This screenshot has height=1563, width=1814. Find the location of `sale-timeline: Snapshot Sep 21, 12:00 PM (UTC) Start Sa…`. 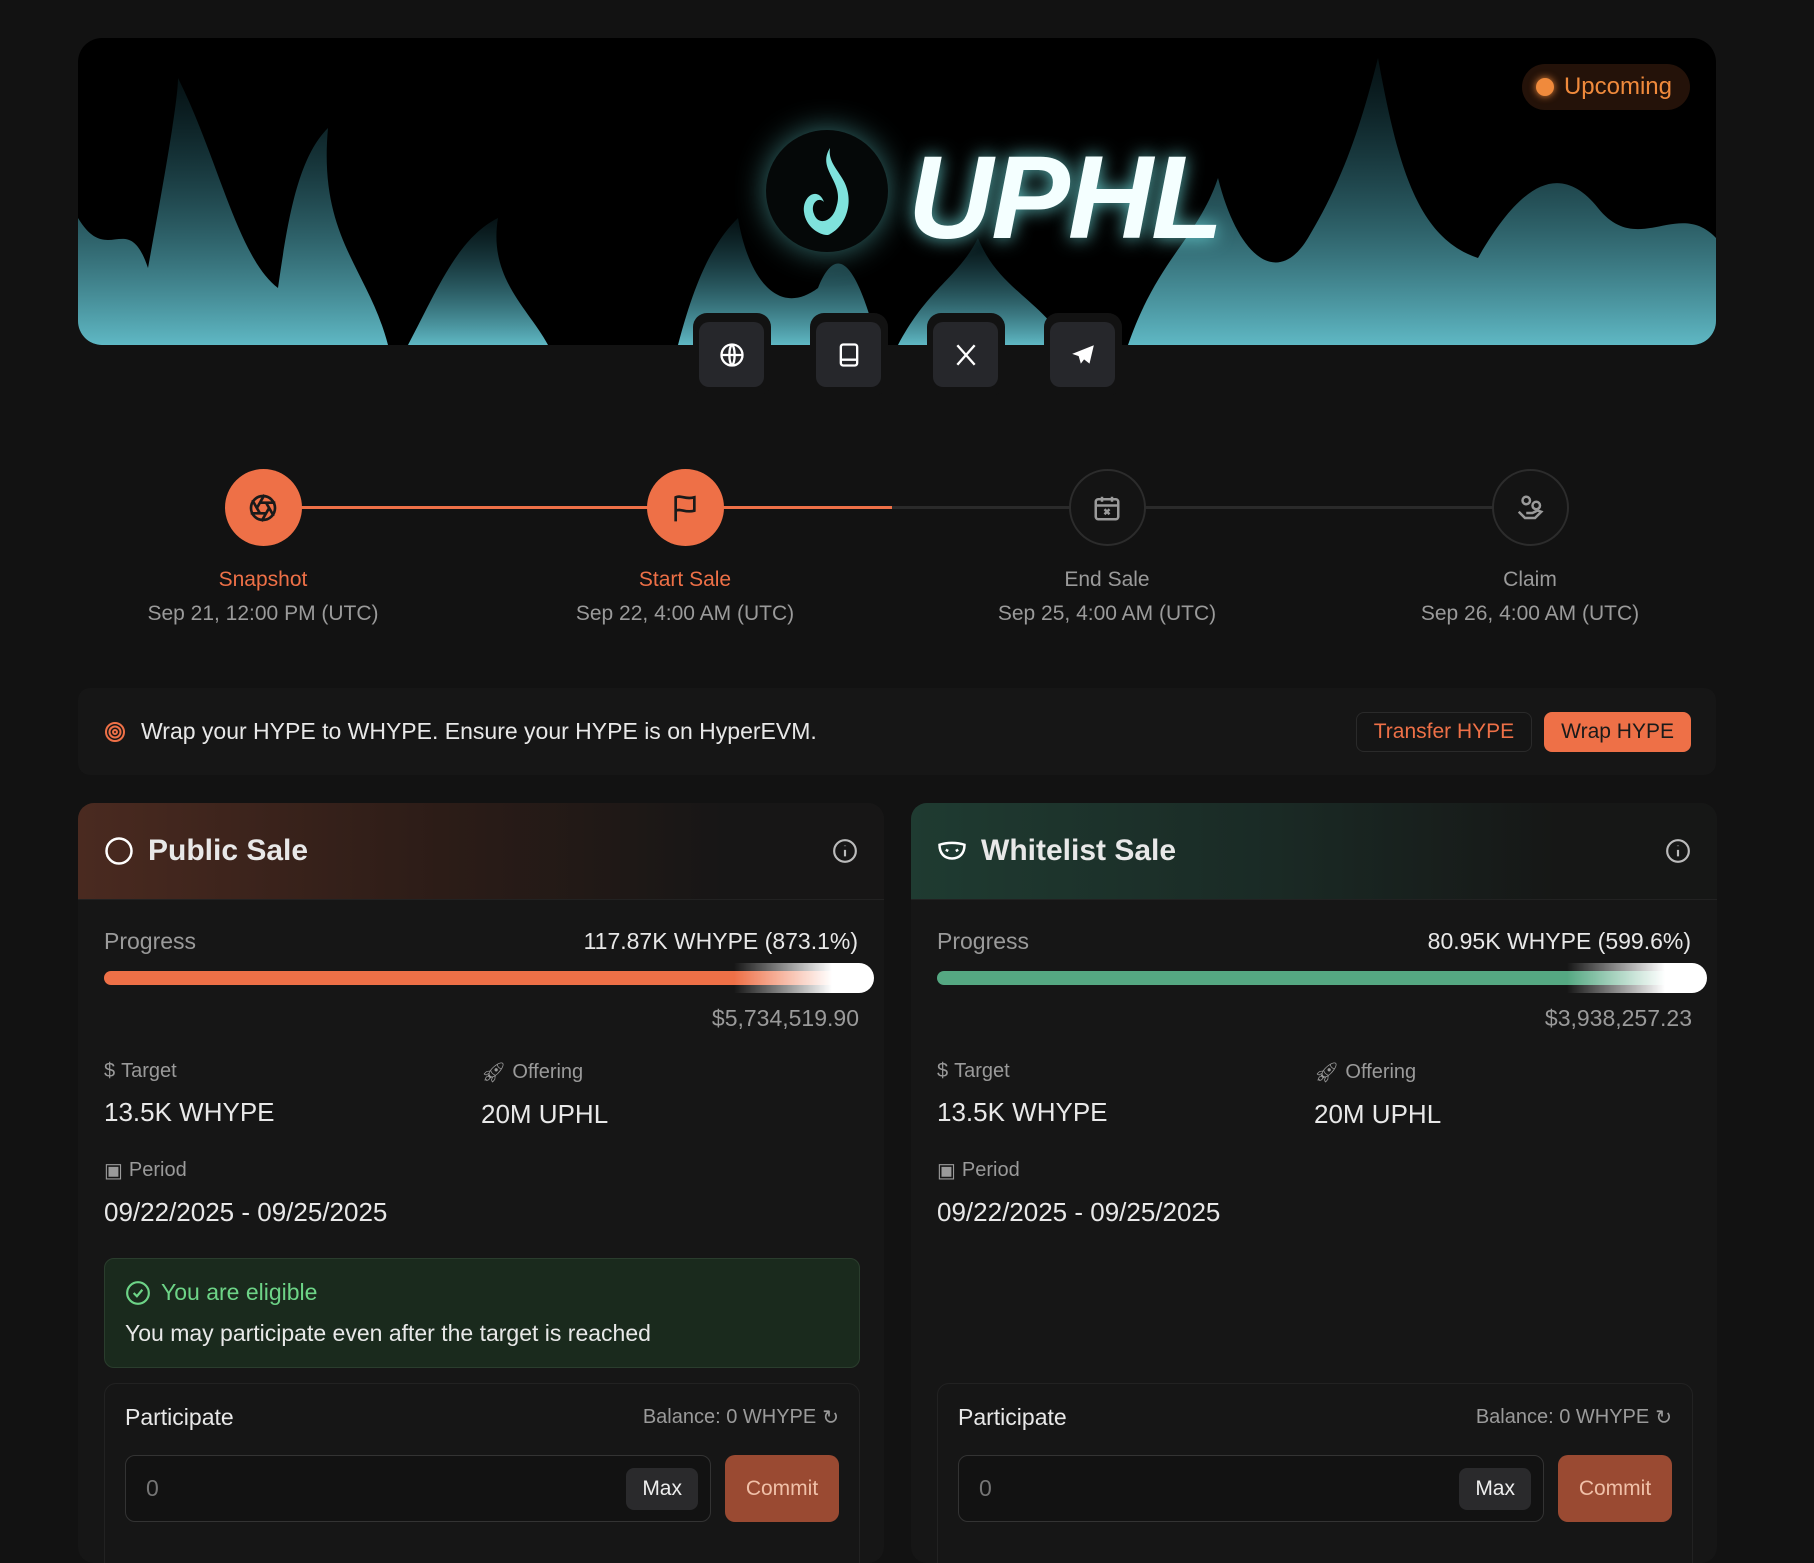

sale-timeline: Snapshot Sep 21, 12:00 PM (UTC) Start Sa… is located at coordinates (907, 549).